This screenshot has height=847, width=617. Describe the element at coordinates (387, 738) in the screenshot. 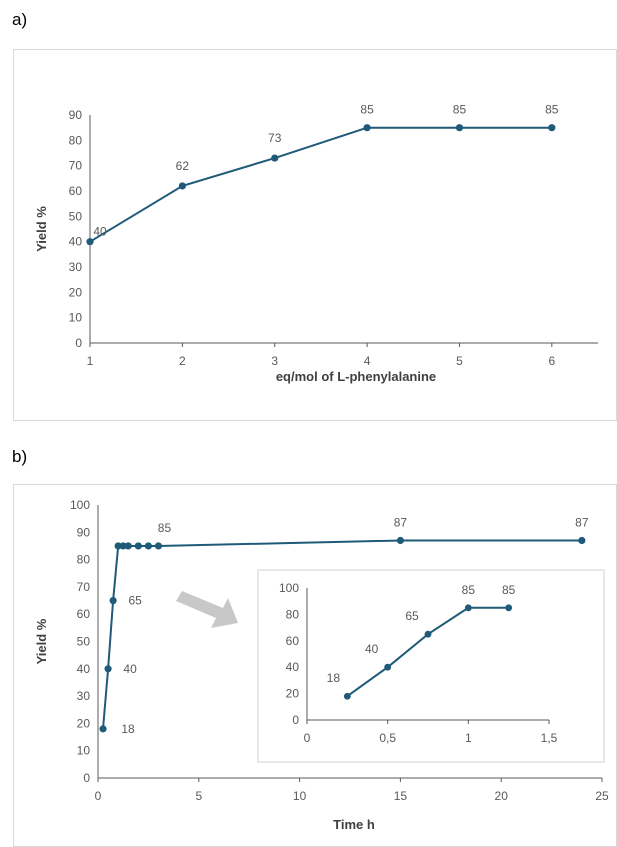

I see `x-tick-label: 0,5` at that location.